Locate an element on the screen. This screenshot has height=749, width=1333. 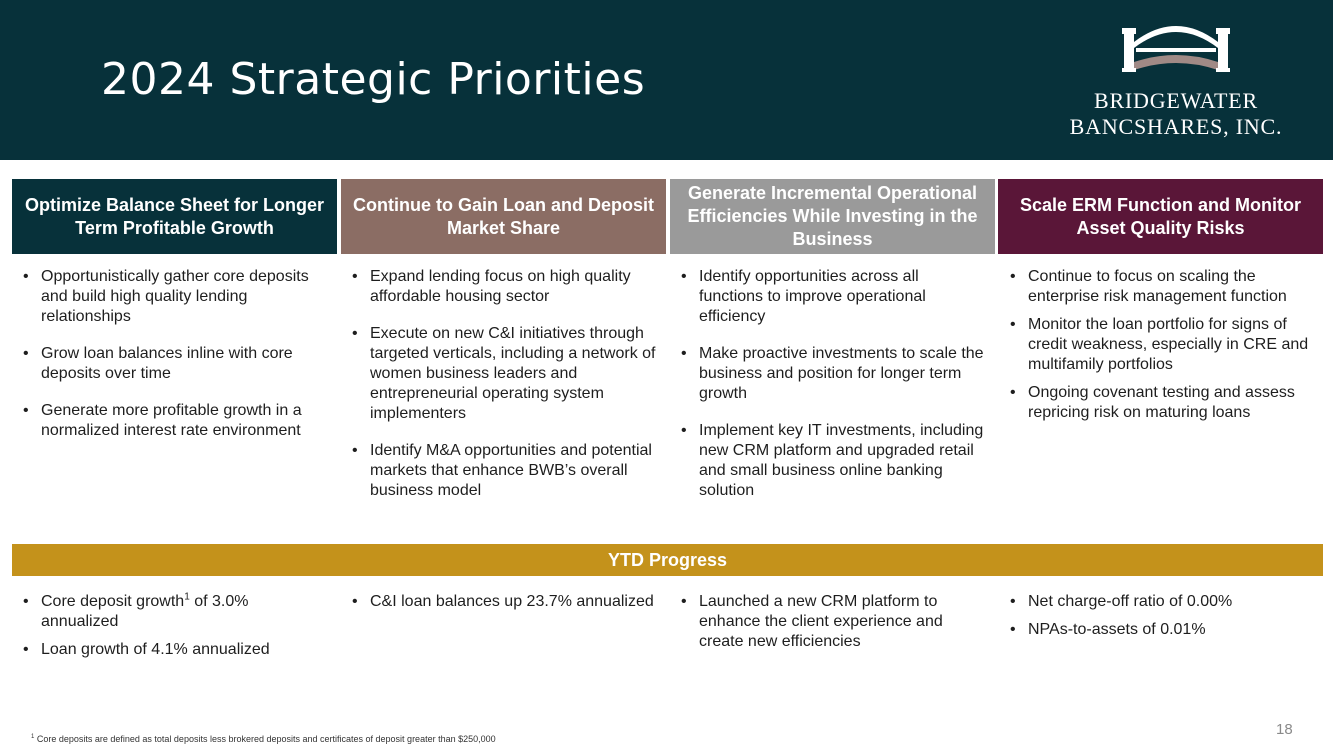
list-item: Core deposit growth1 of 3.0% annualized is located at coordinates (175, 612).